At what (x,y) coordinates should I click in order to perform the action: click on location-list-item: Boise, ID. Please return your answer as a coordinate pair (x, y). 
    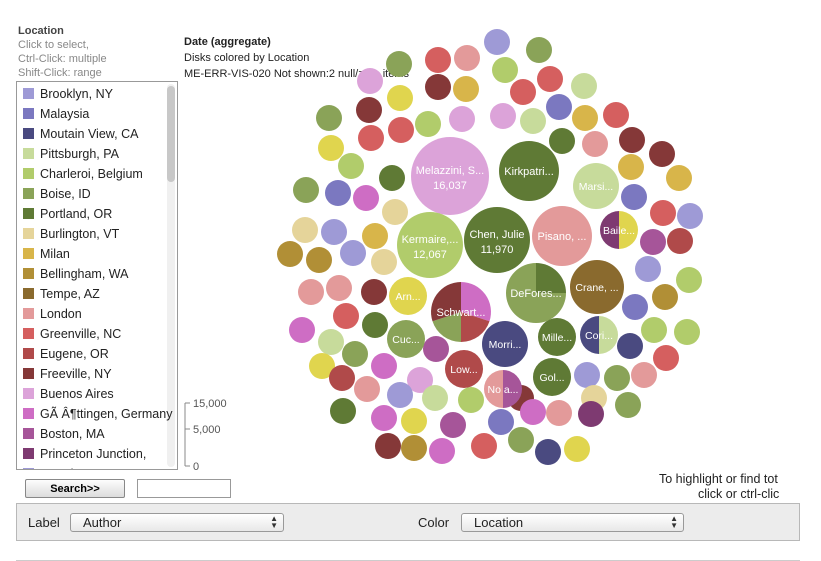
    Looking at the image, I should click on (57, 194).